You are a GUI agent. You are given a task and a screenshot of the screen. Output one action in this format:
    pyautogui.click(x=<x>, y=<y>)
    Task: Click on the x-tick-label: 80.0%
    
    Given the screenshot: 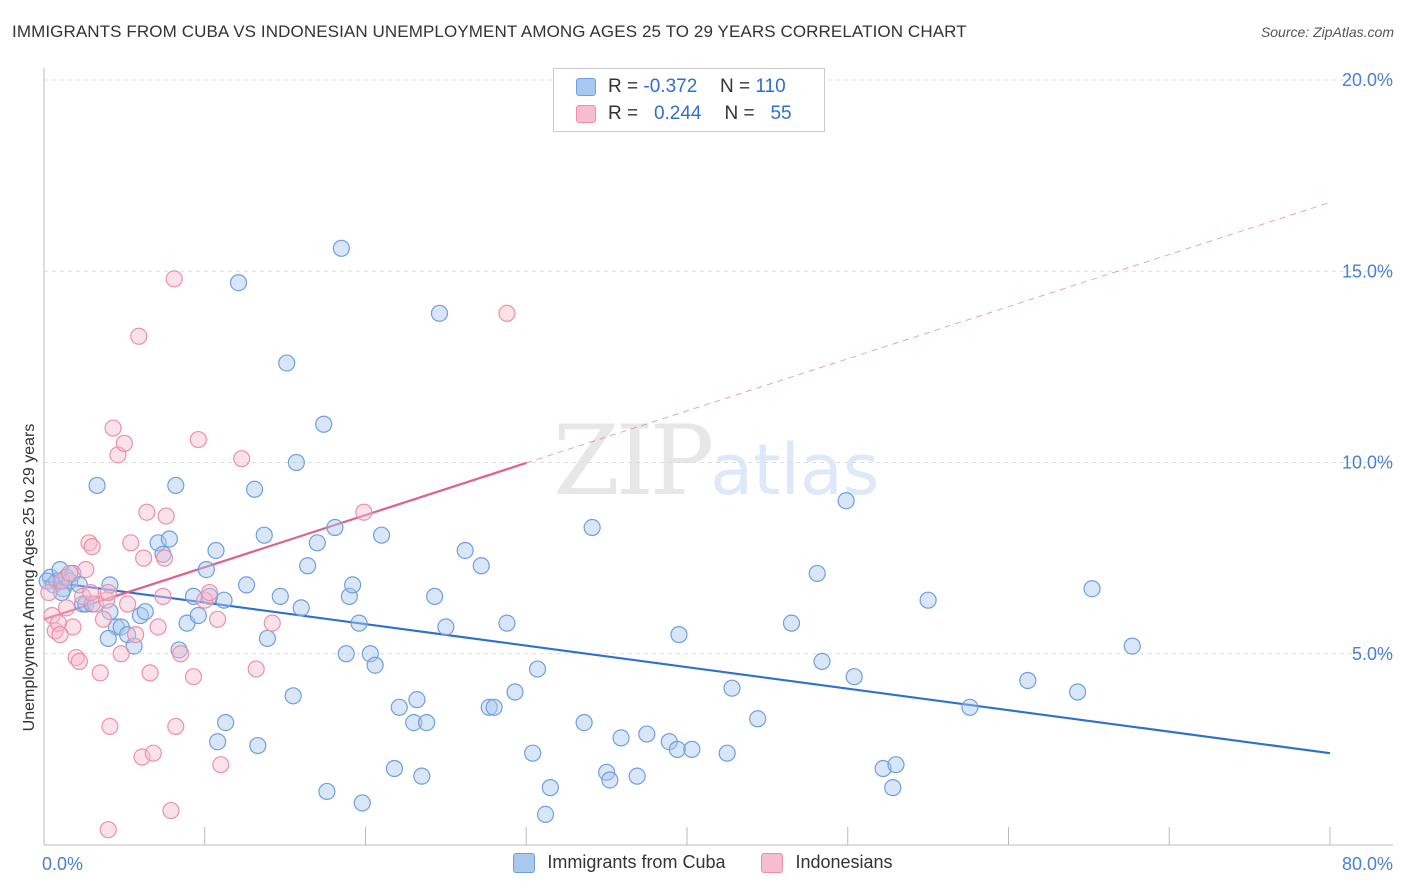 What is the action you would take?
    pyautogui.click(x=1367, y=864)
    